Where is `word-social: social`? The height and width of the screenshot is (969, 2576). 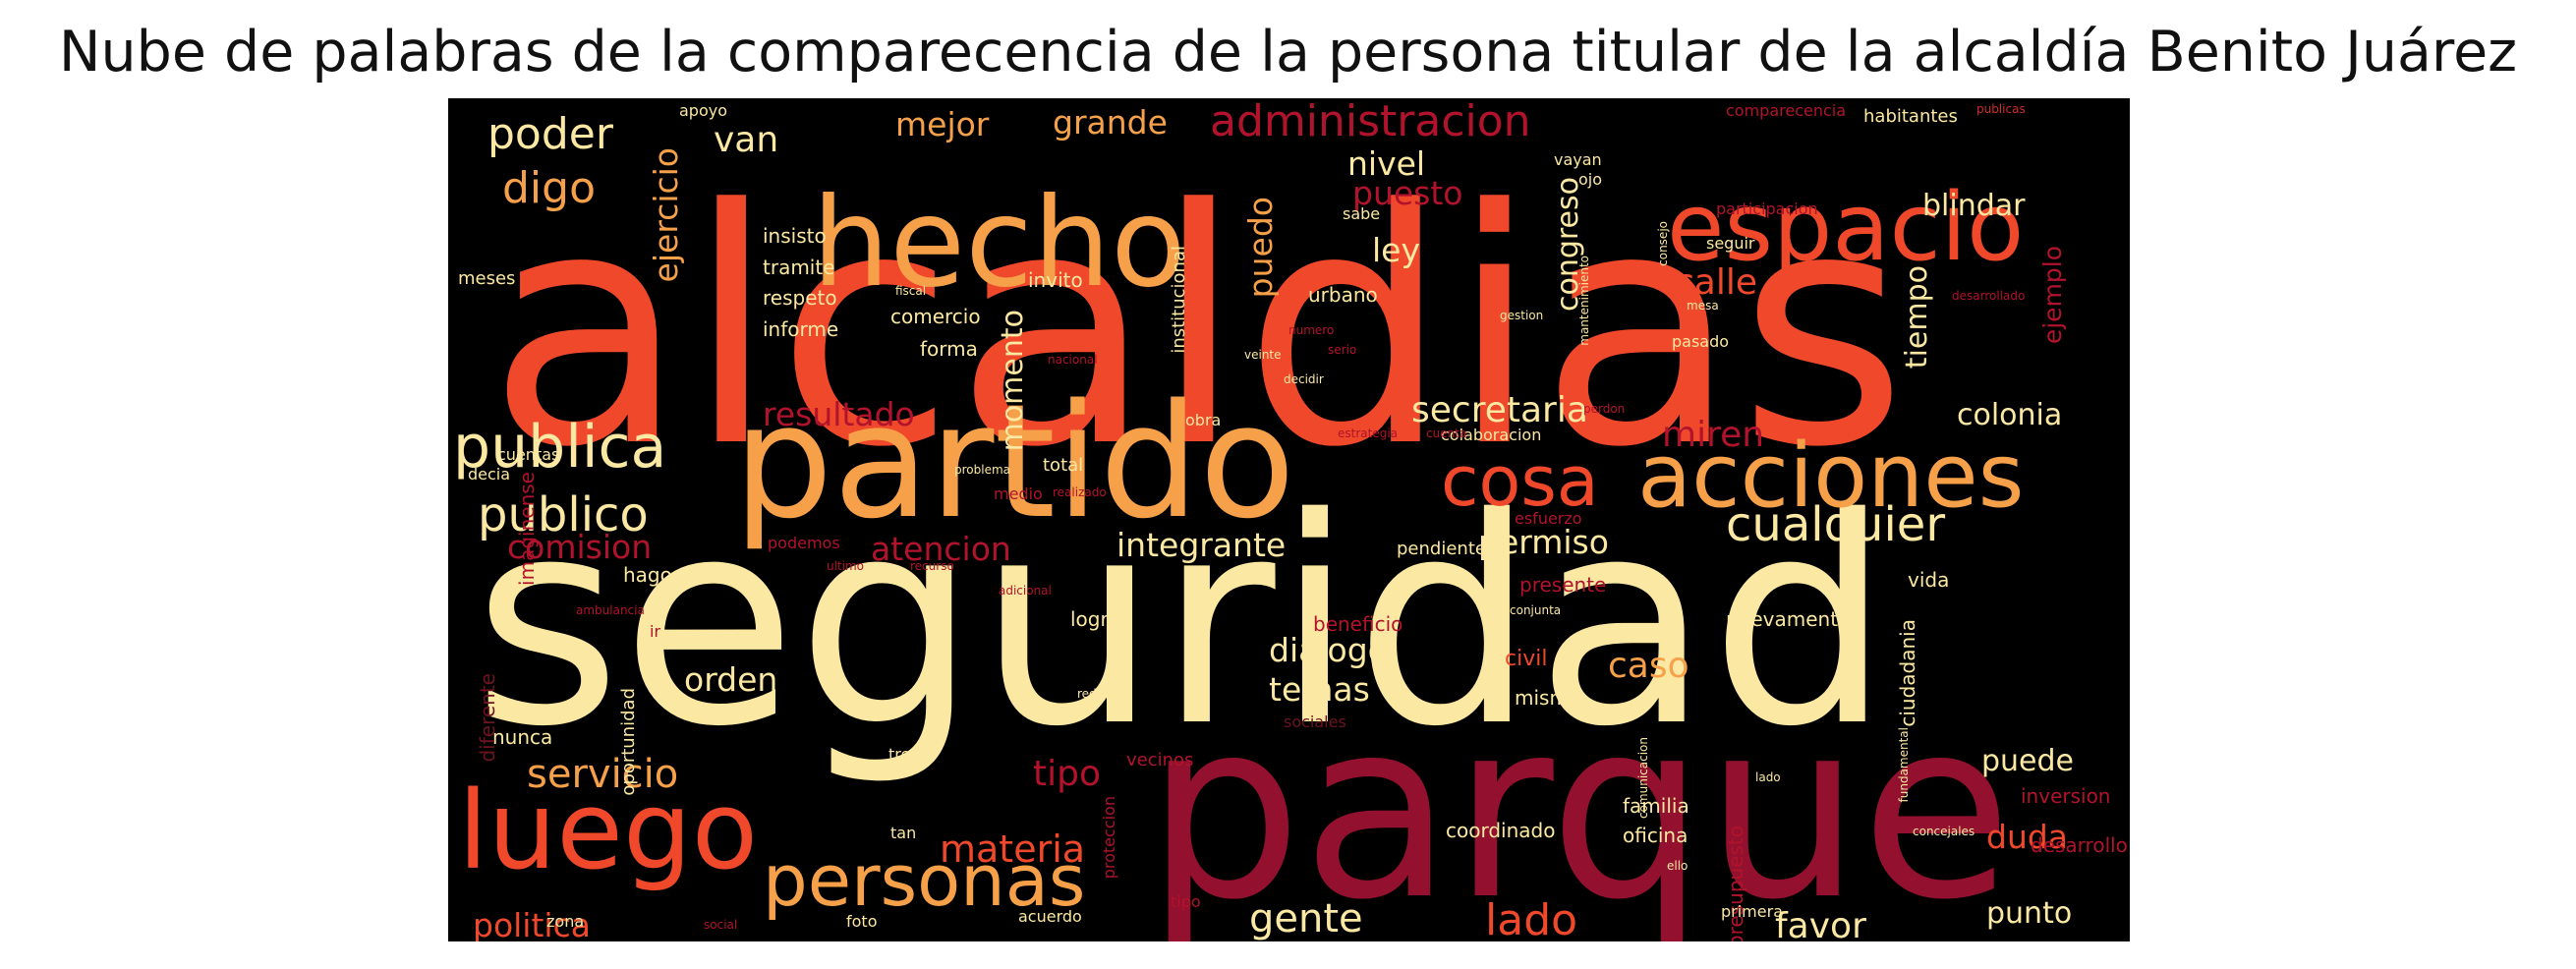 word-social: social is located at coordinates (721, 925).